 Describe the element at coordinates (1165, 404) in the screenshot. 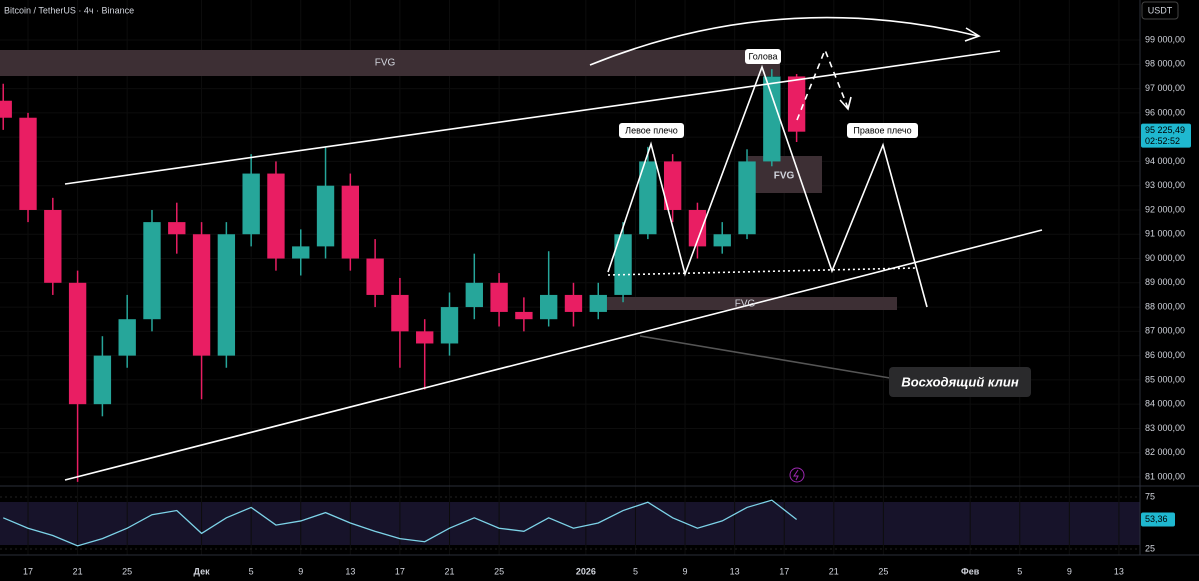

I see `y-tick-label: 84 000,00` at that location.